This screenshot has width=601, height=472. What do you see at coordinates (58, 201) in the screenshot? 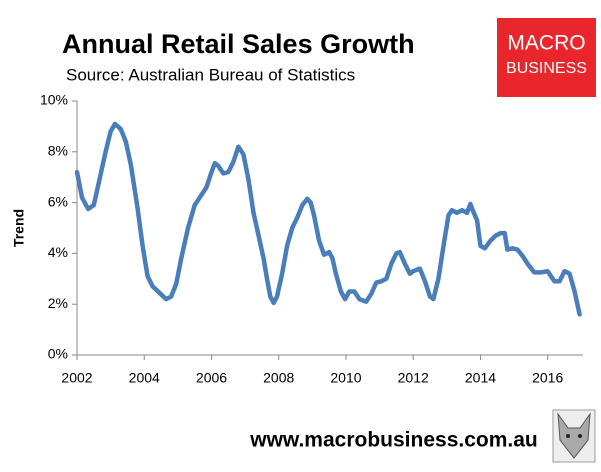
I see `y-tick-label: 6%` at bounding box center [58, 201].